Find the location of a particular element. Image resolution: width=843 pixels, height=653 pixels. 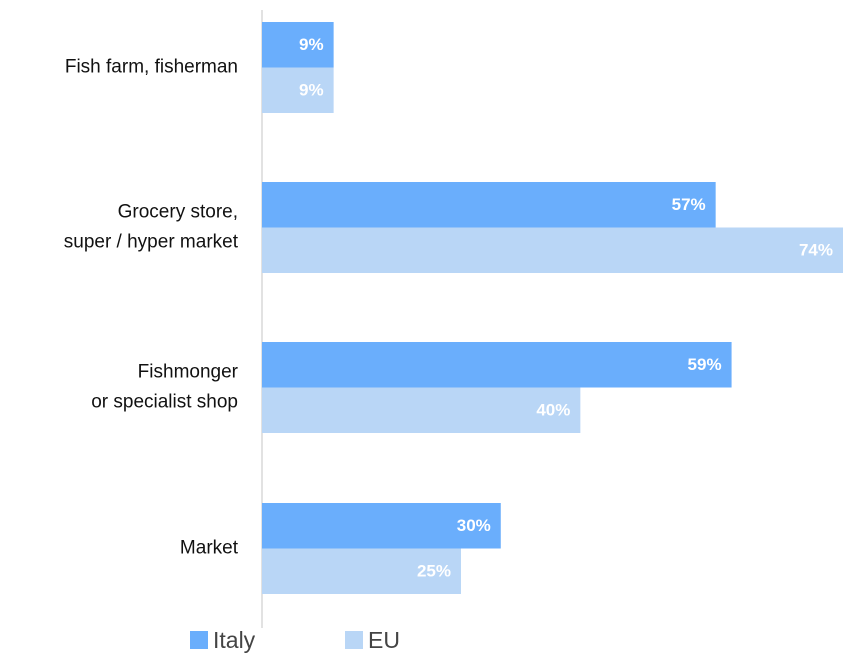

category-label: Grocery store, super / hyper market is located at coordinates (151, 227).